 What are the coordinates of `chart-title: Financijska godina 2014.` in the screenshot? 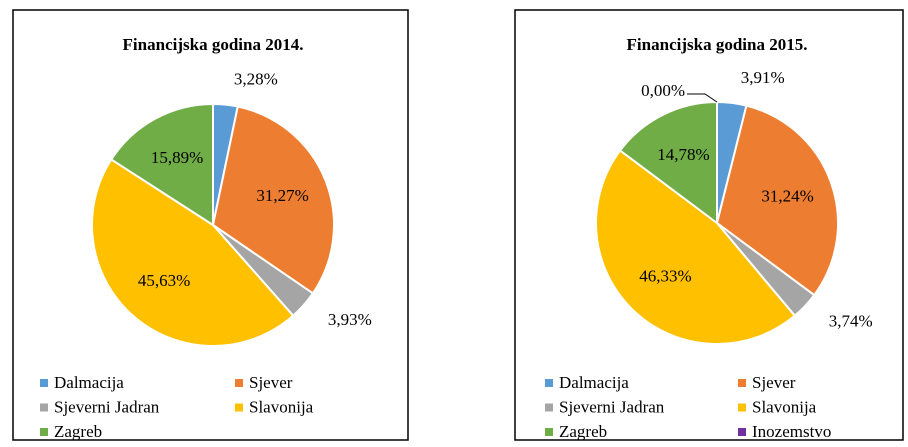 It's located at (213, 44).